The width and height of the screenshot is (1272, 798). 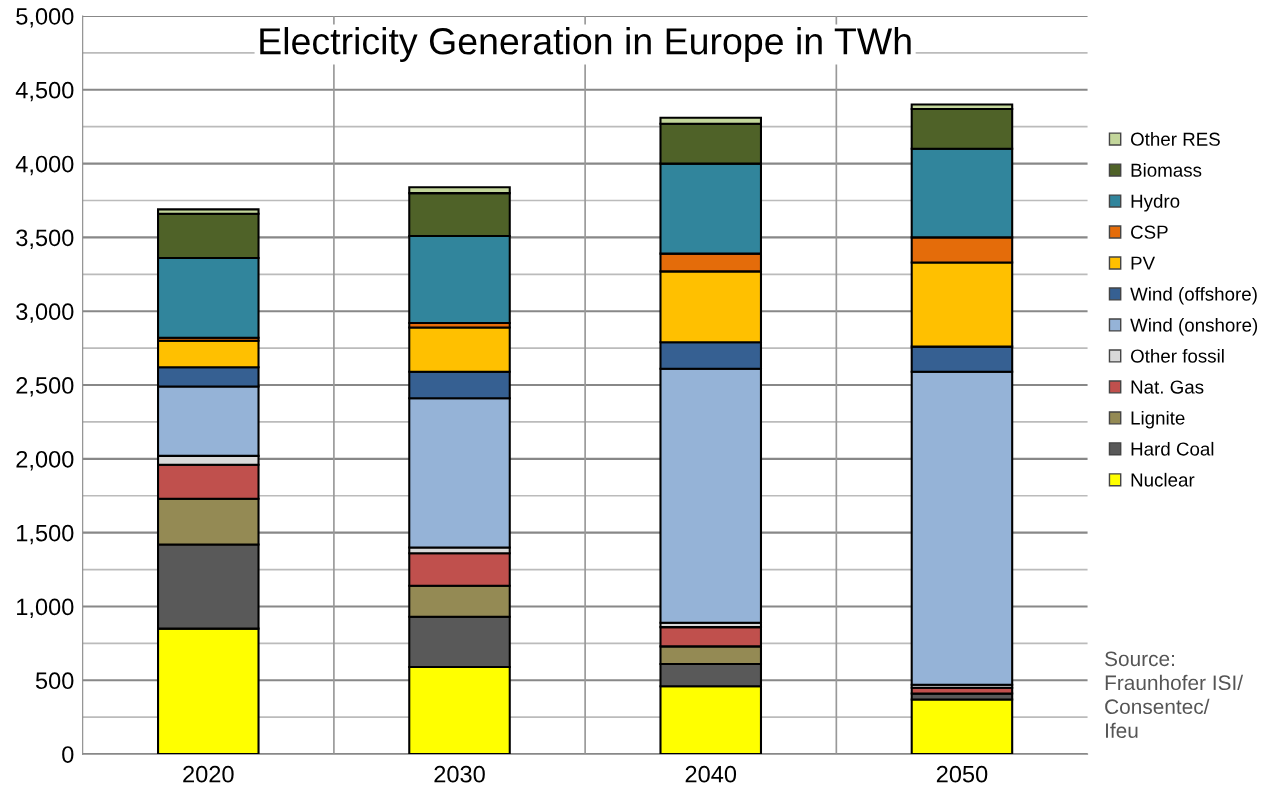 I want to click on y-tick-label: 3,000, so click(x=45, y=313).